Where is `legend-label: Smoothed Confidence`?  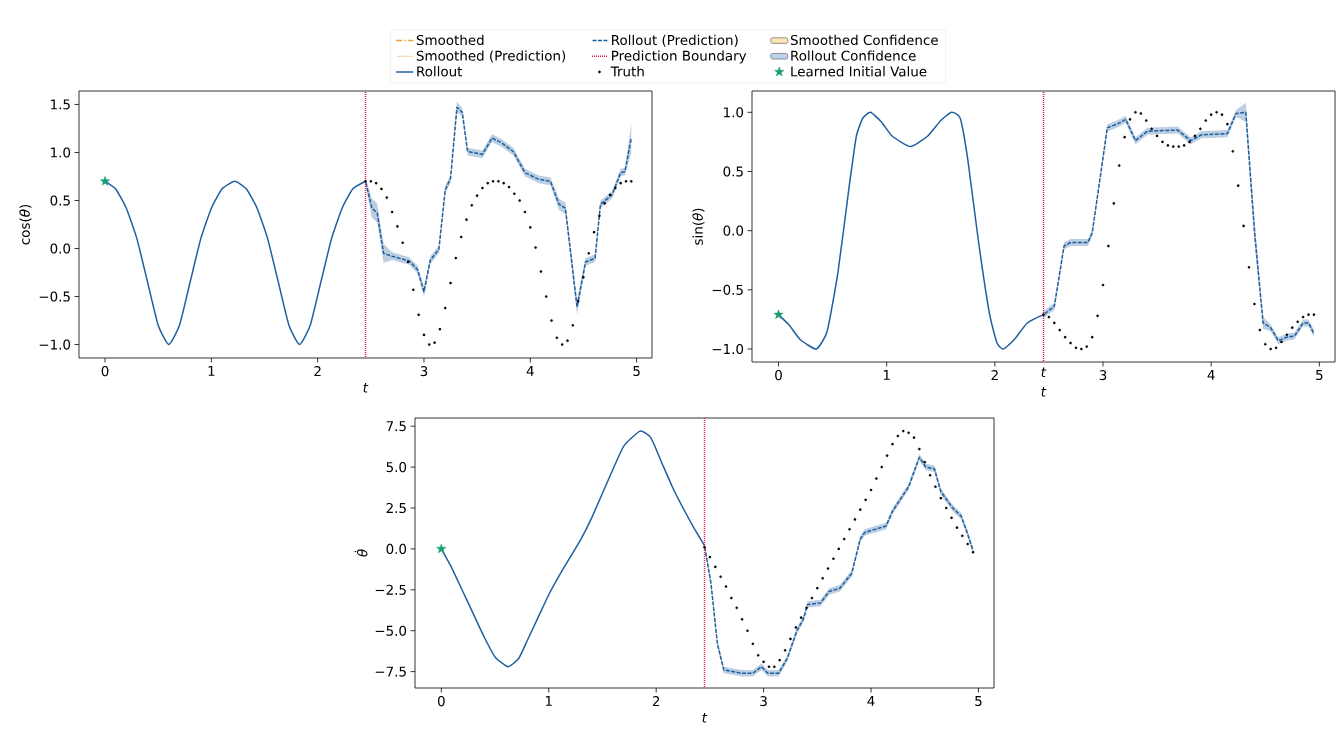
legend-label: Smoothed Confidence is located at coordinates (864, 40).